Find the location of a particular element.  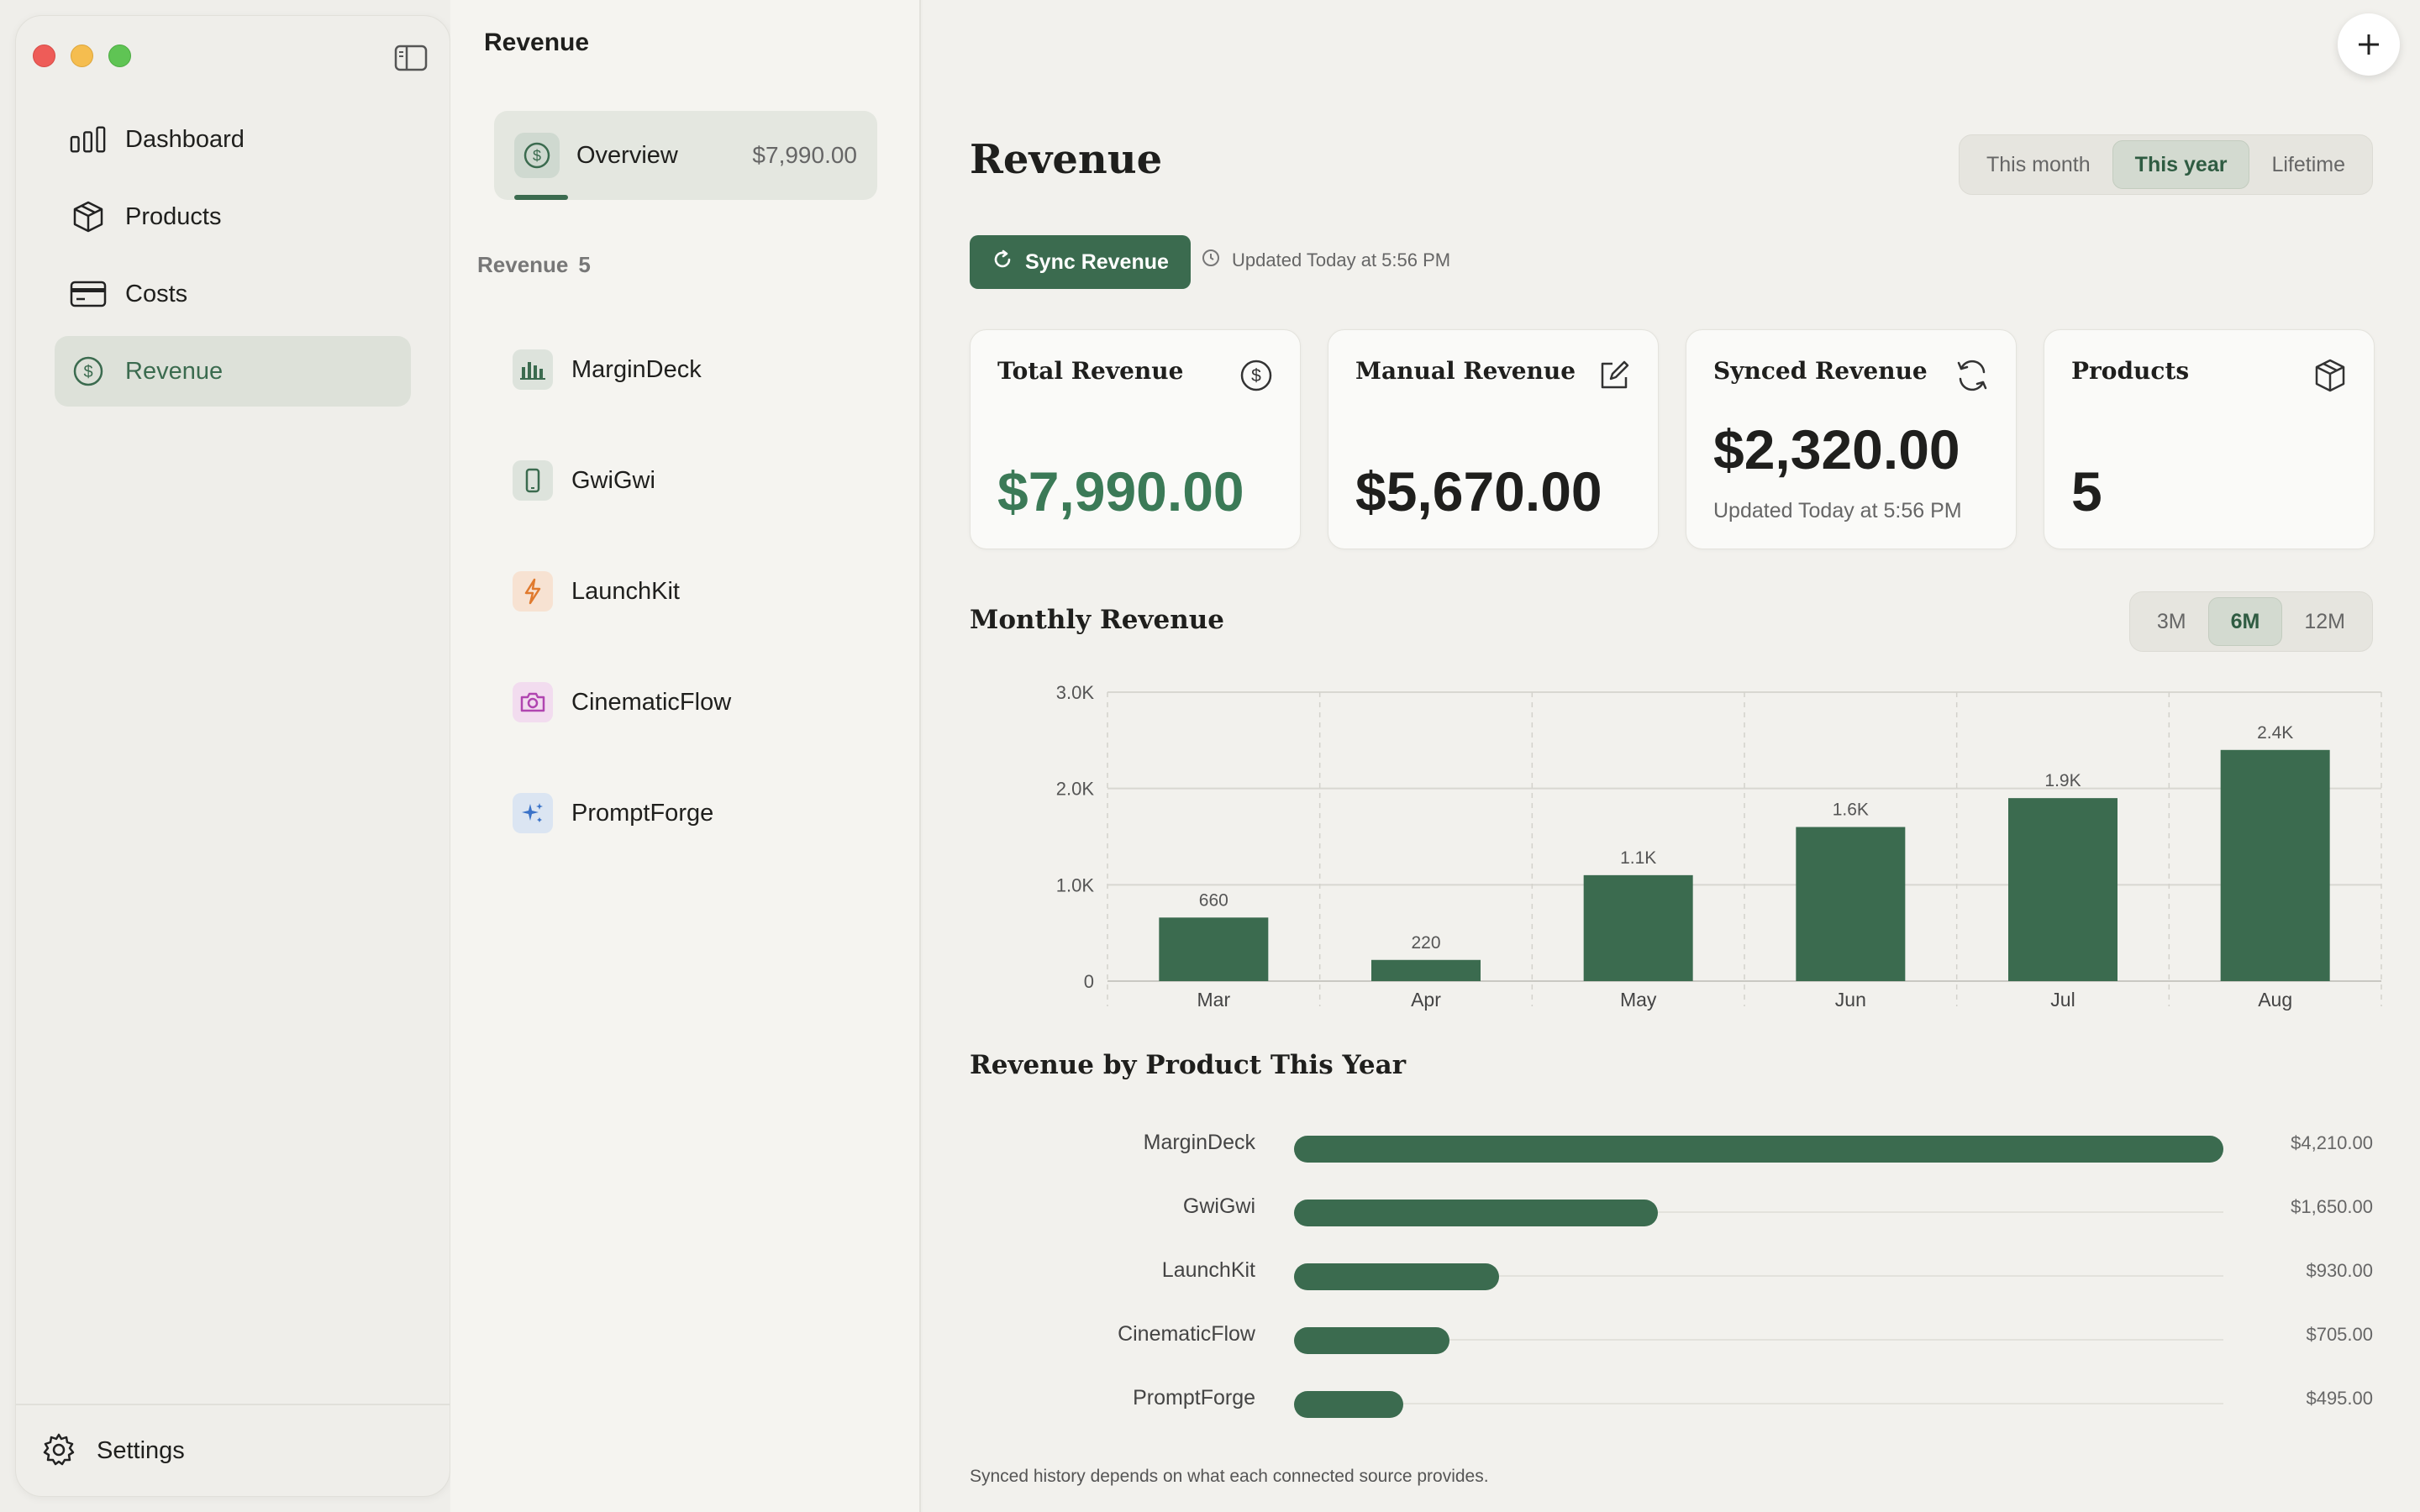

range-6m: 6M is located at coordinates (2245, 621).